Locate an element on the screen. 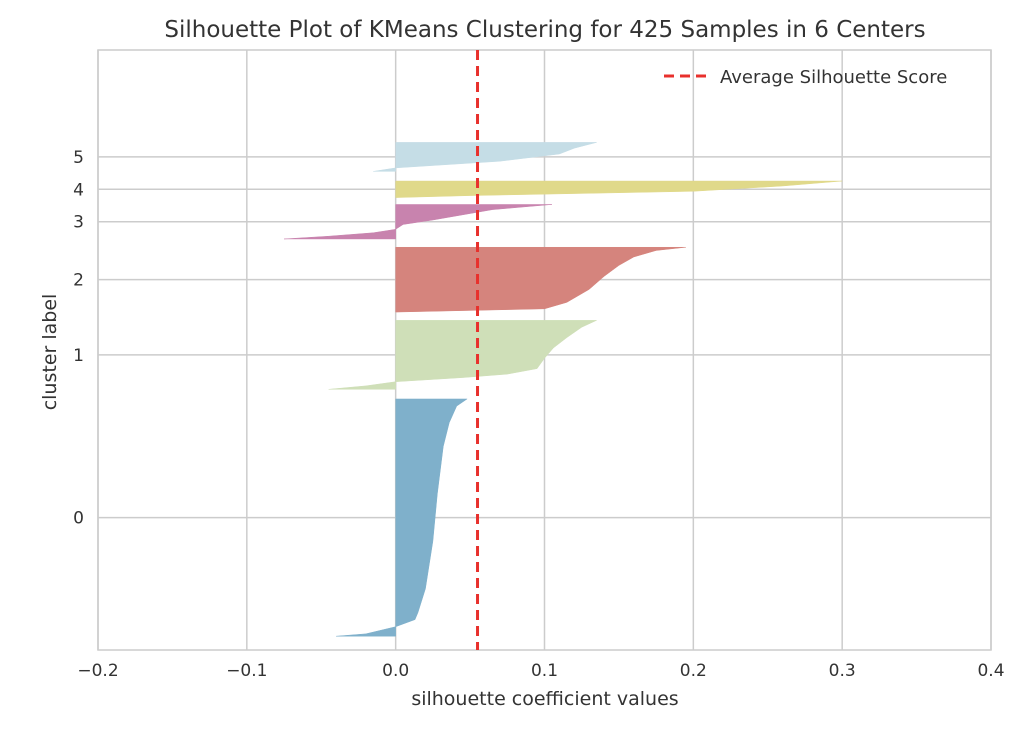  cluster-4-silhouette is located at coordinates (619, 189).